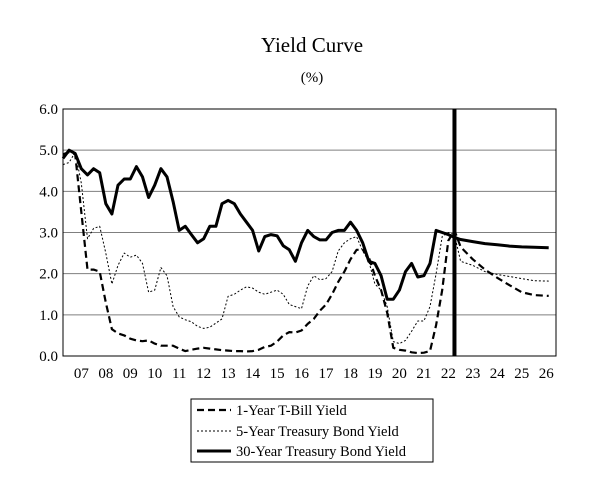 The image size is (598, 492). What do you see at coordinates (317, 432) in the screenshot?
I see `legend-label-5yr: 5-Year Treasury Bond Yield` at bounding box center [317, 432].